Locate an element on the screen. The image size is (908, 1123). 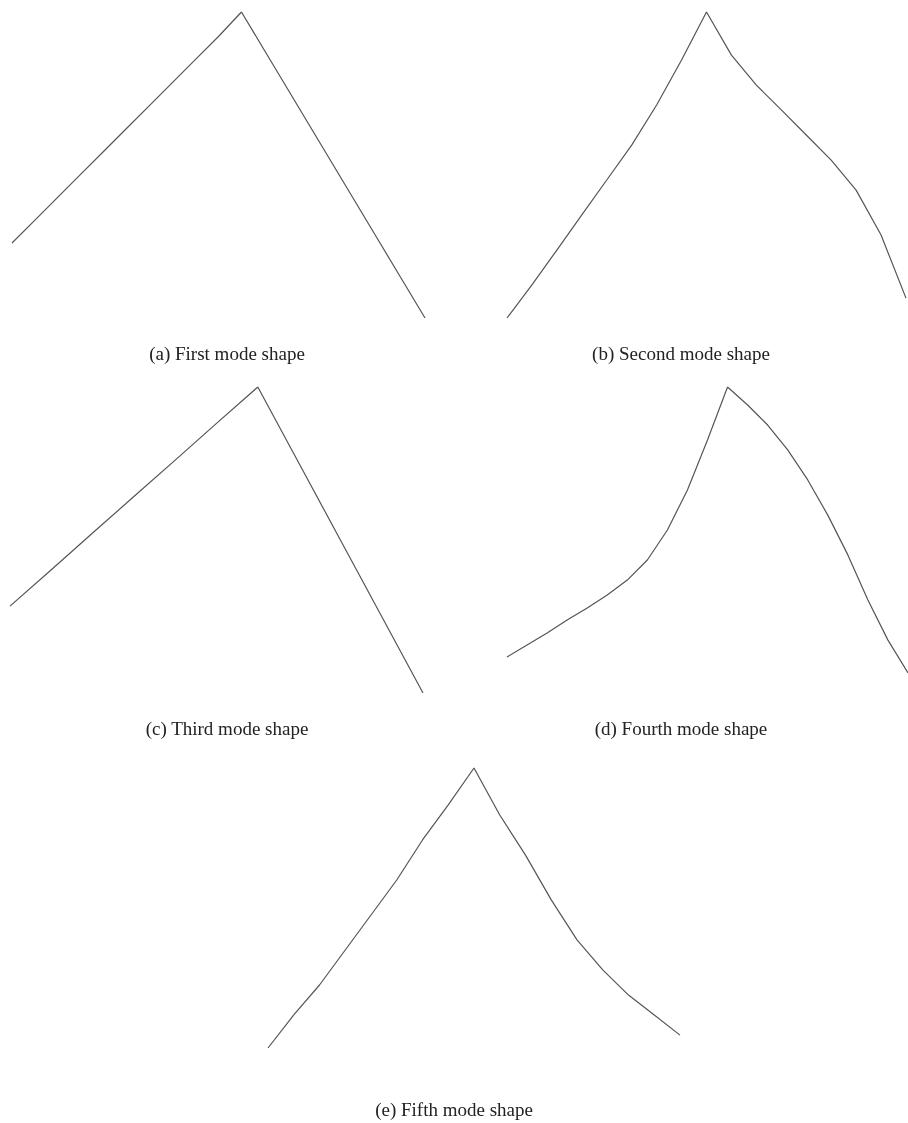
text: (a) First mode shape is located at coordinates (227, 354).